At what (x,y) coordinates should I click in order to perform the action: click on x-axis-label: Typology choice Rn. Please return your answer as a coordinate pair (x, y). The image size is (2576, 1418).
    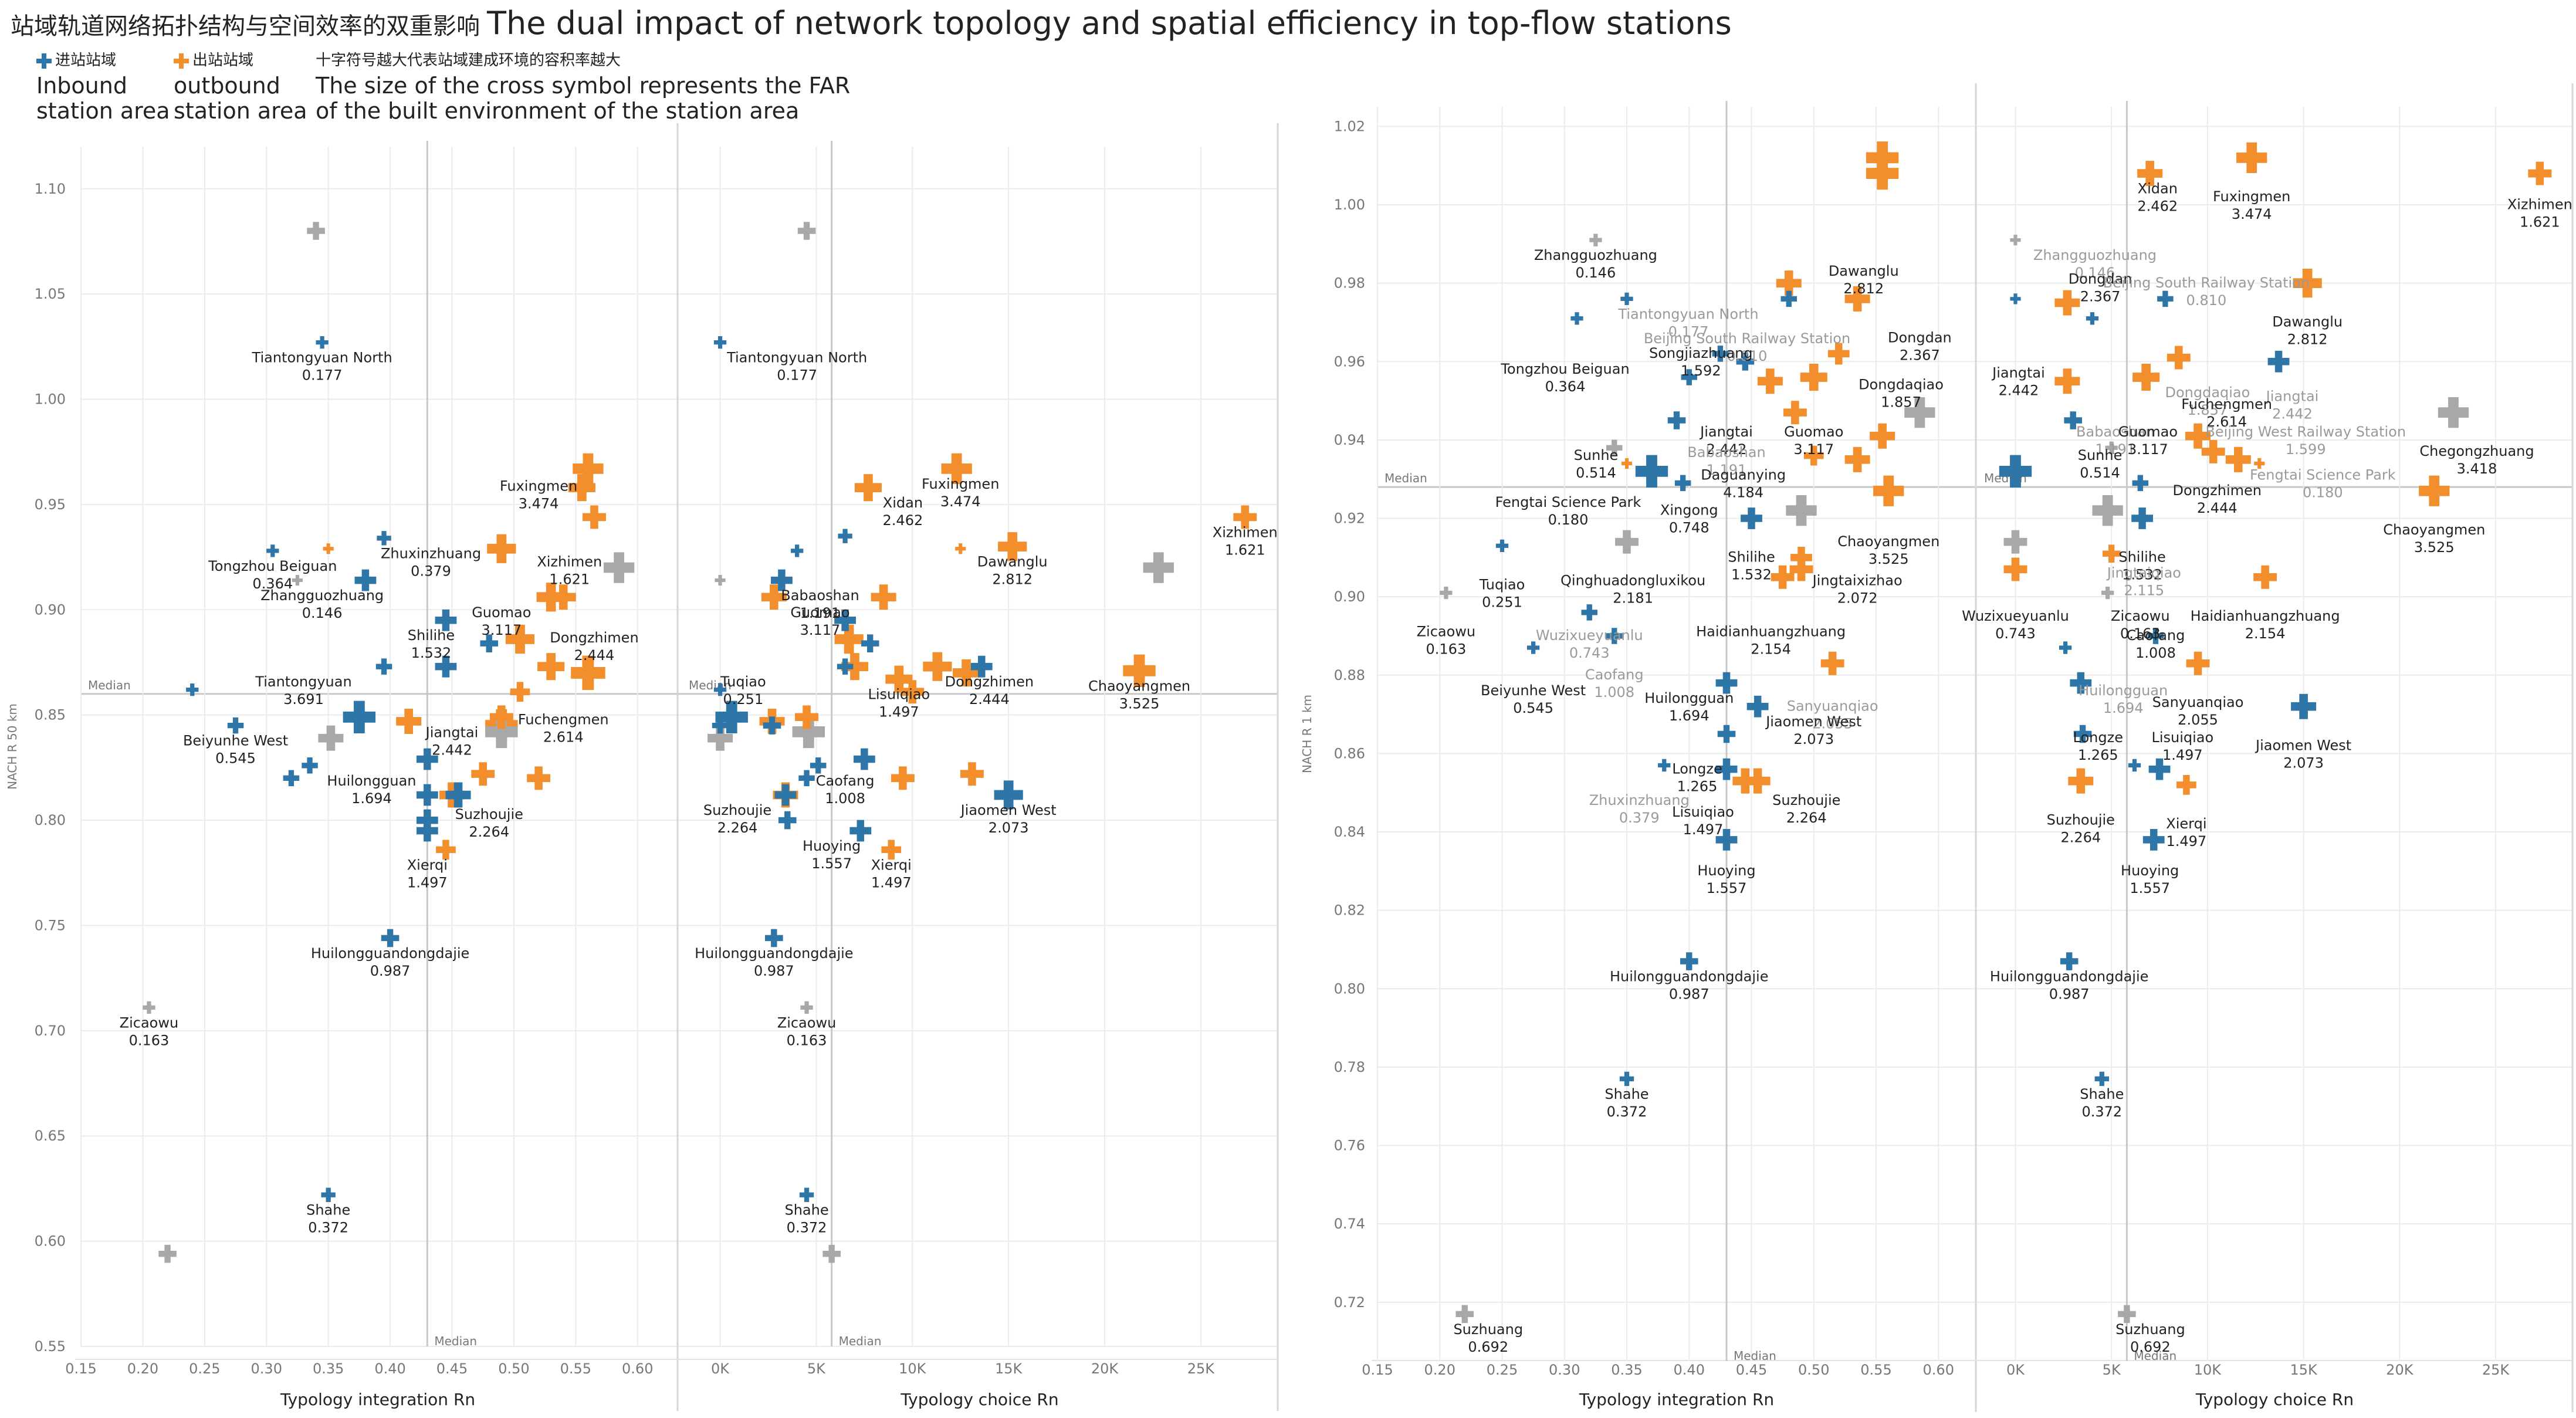
    Looking at the image, I should click on (979, 1399).